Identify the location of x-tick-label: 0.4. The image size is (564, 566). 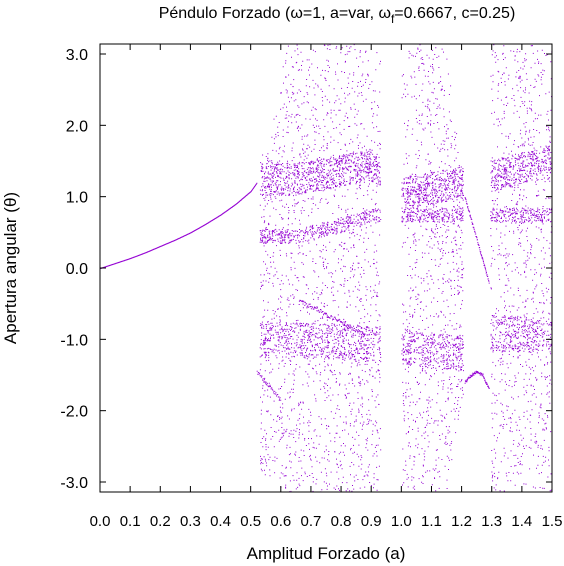
(220, 521).